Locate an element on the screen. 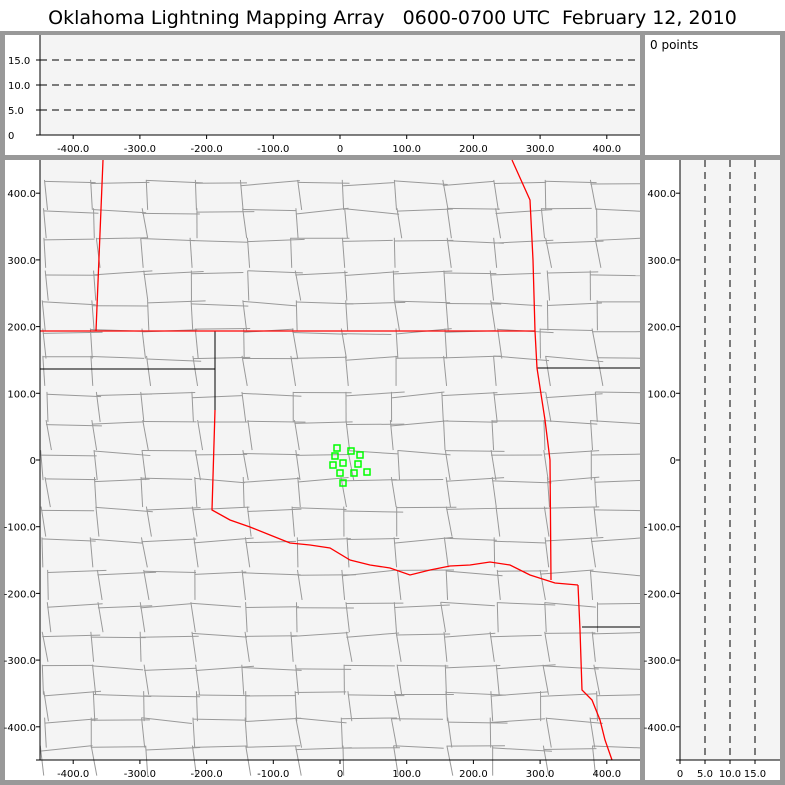 The width and height of the screenshot is (785, 785). y-tick-label: -400.0 is located at coordinates (20, 728).